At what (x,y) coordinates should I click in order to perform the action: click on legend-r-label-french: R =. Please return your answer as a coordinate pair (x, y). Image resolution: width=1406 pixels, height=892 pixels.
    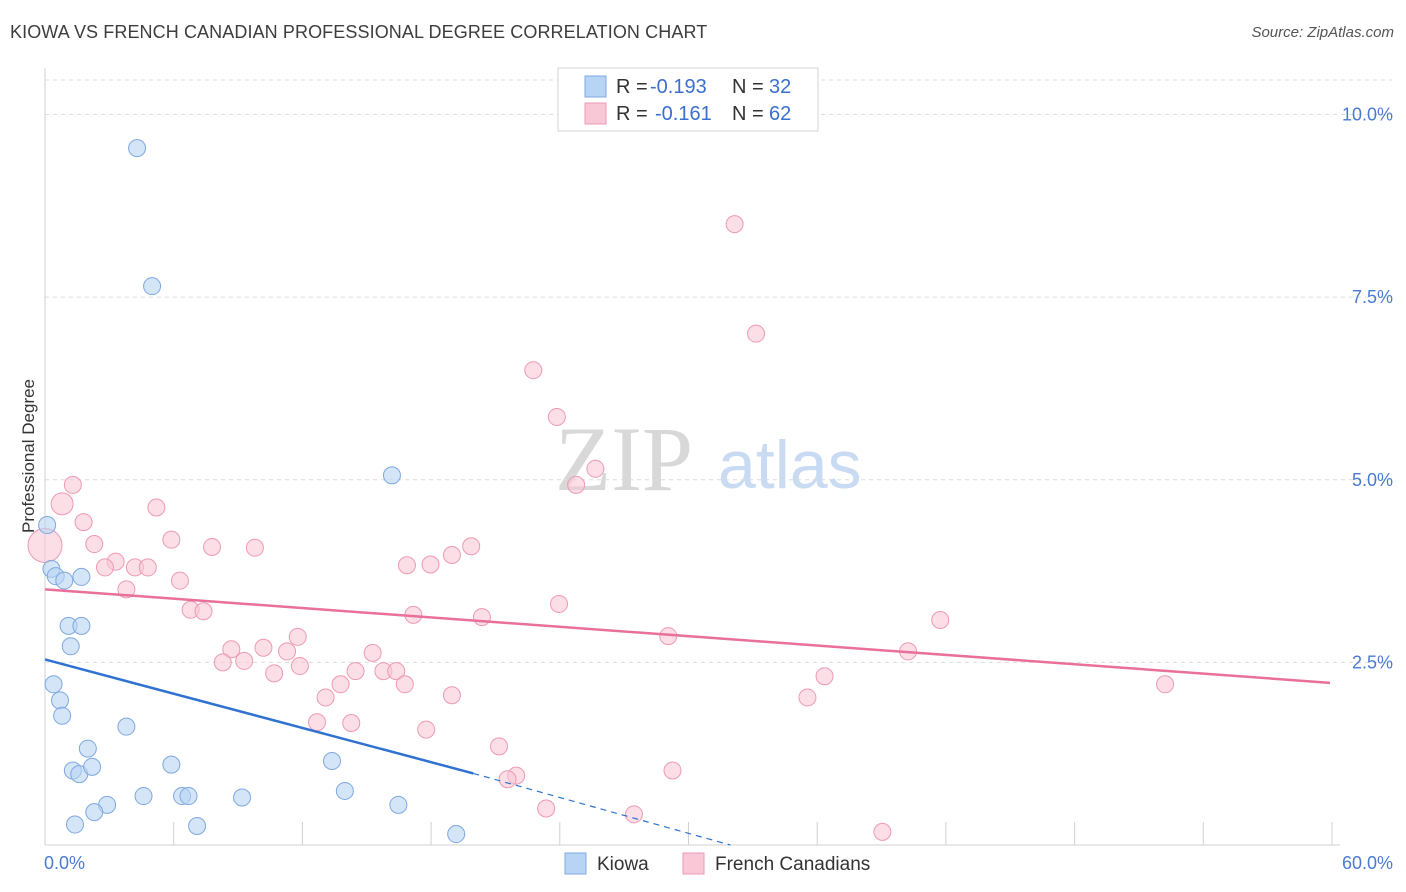
    Looking at the image, I should click on (632, 114).